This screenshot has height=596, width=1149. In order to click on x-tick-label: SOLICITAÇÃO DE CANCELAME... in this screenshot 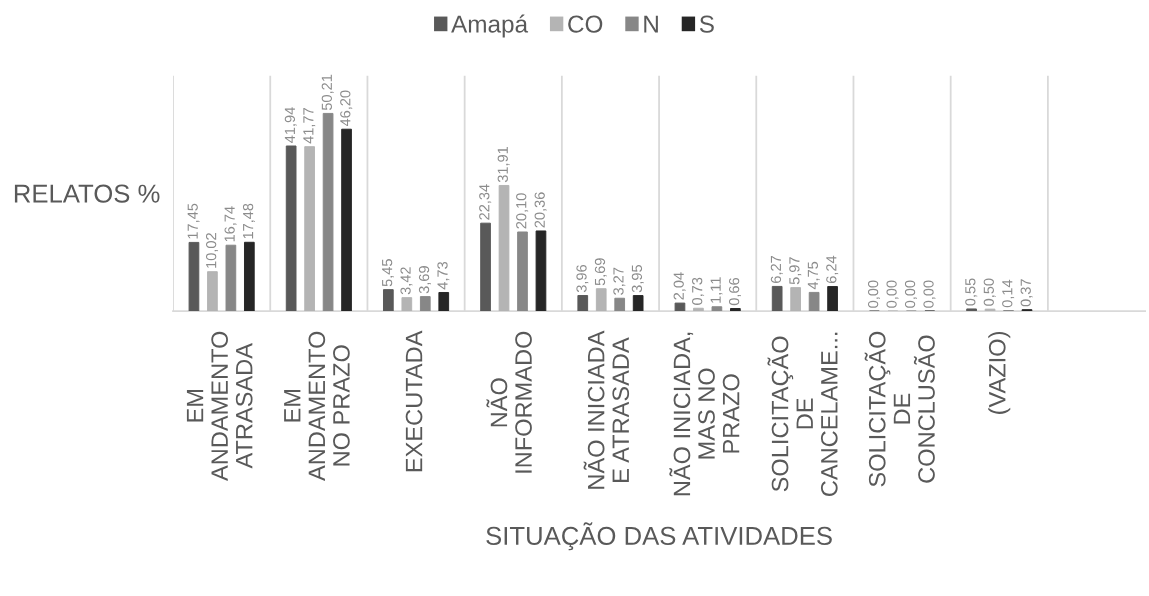, I will do `click(802, 414)`.